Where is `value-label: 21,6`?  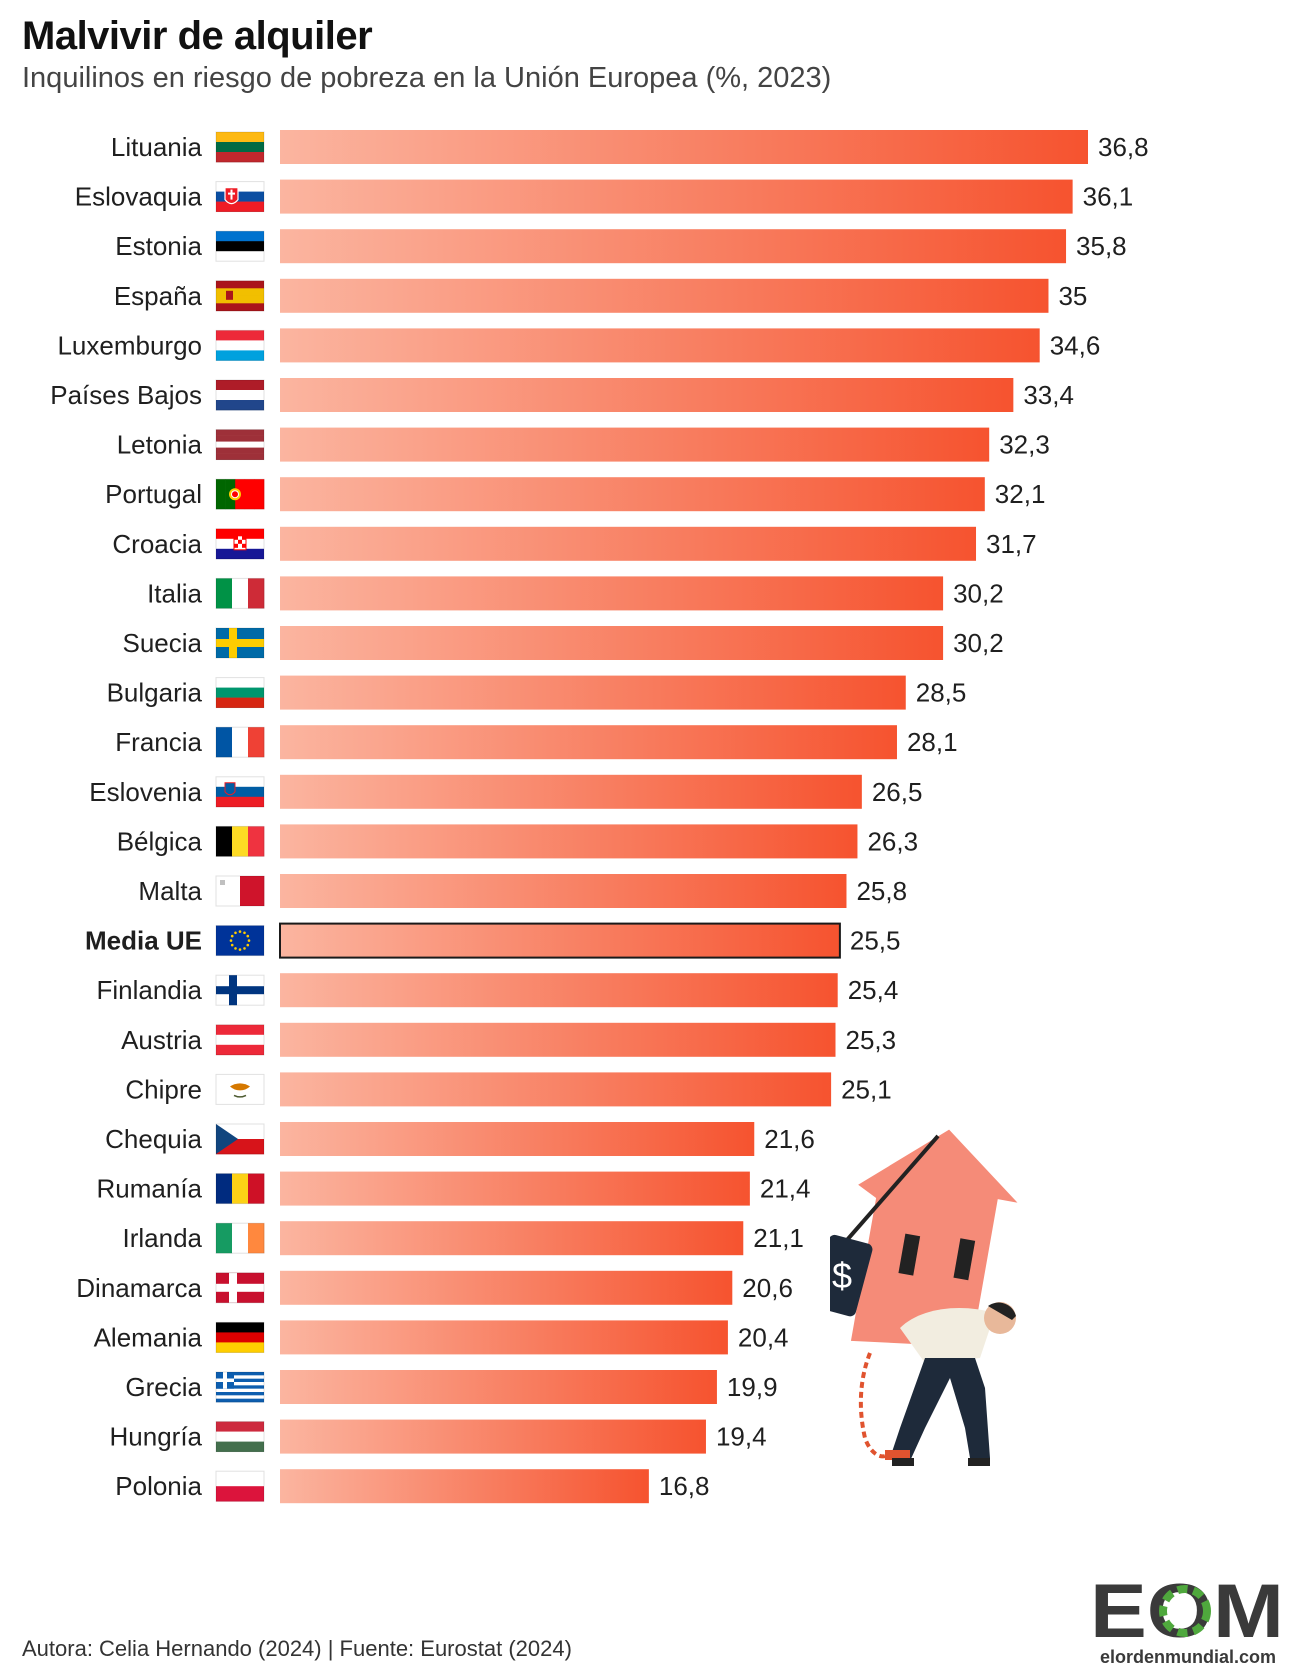
value-label: 21,6 is located at coordinates (789, 1139).